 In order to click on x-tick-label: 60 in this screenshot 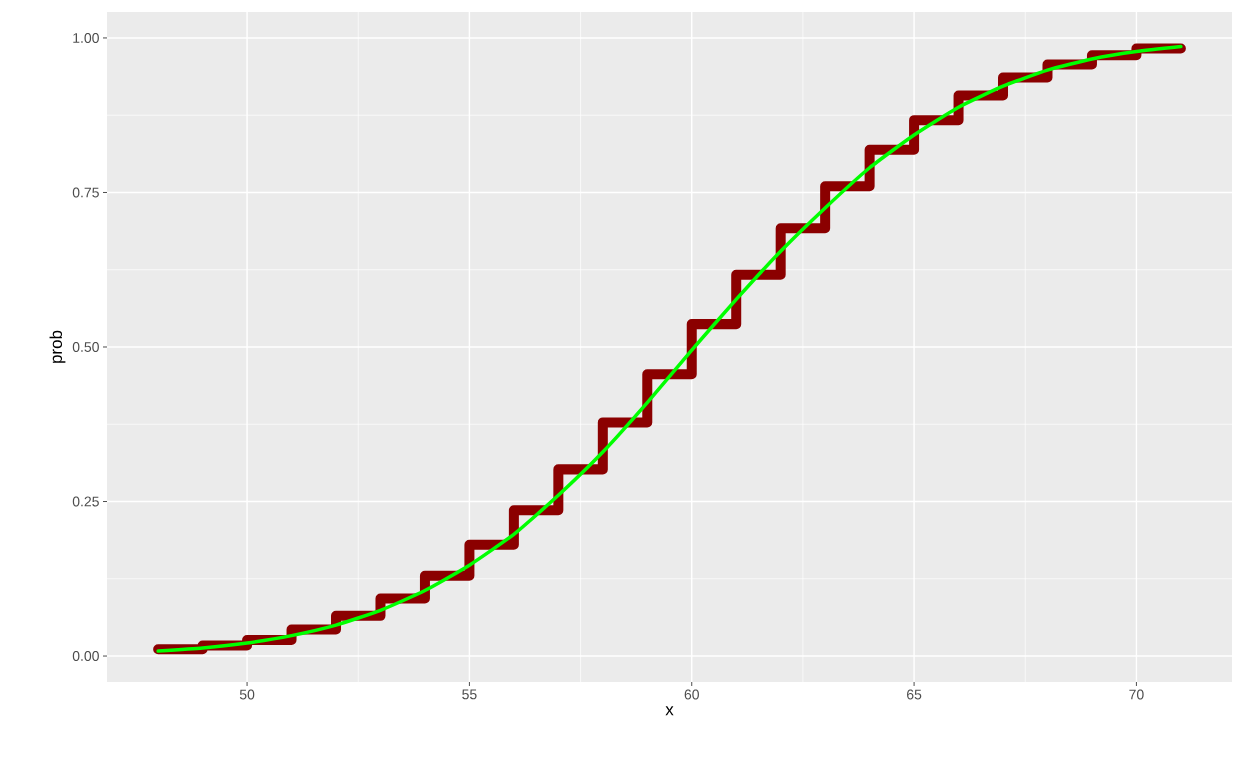, I will do `click(691, 694)`.